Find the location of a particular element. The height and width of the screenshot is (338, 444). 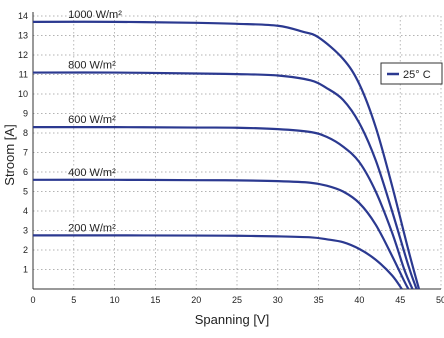

y-tick-label: 12 is located at coordinates (23, 55).